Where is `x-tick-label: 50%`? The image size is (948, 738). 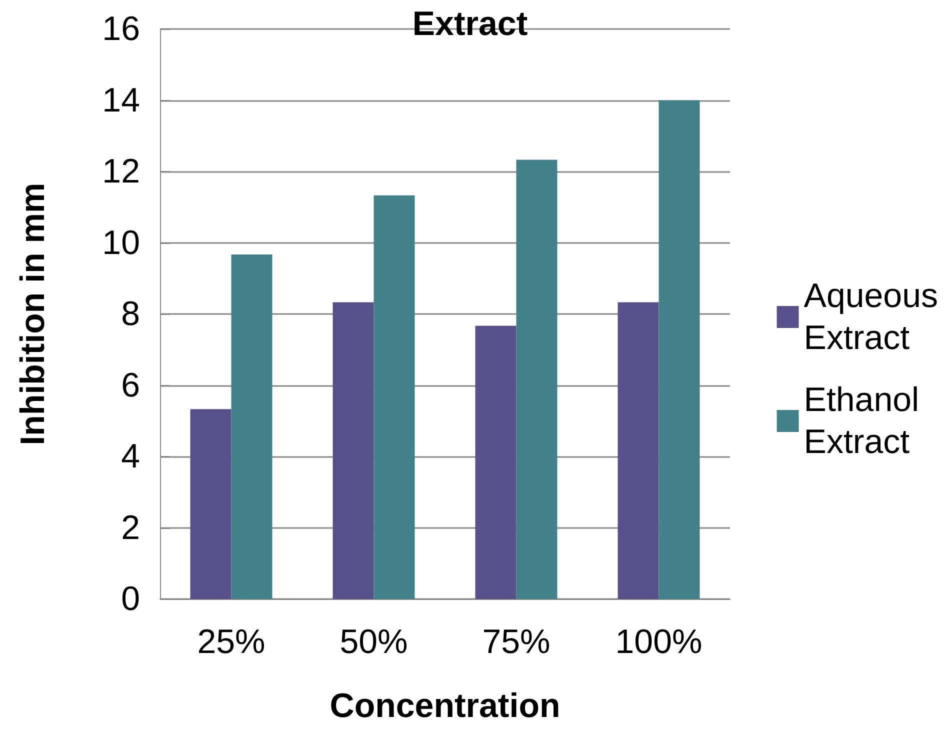
x-tick-label: 50% is located at coordinates (374, 642).